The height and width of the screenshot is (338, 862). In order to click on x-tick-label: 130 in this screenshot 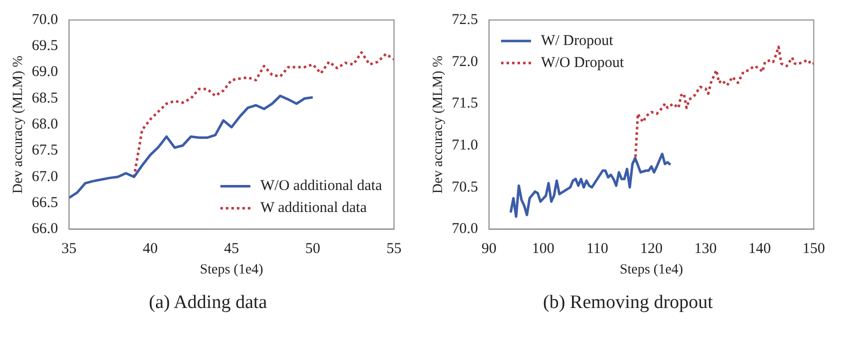, I will do `click(705, 249)`.